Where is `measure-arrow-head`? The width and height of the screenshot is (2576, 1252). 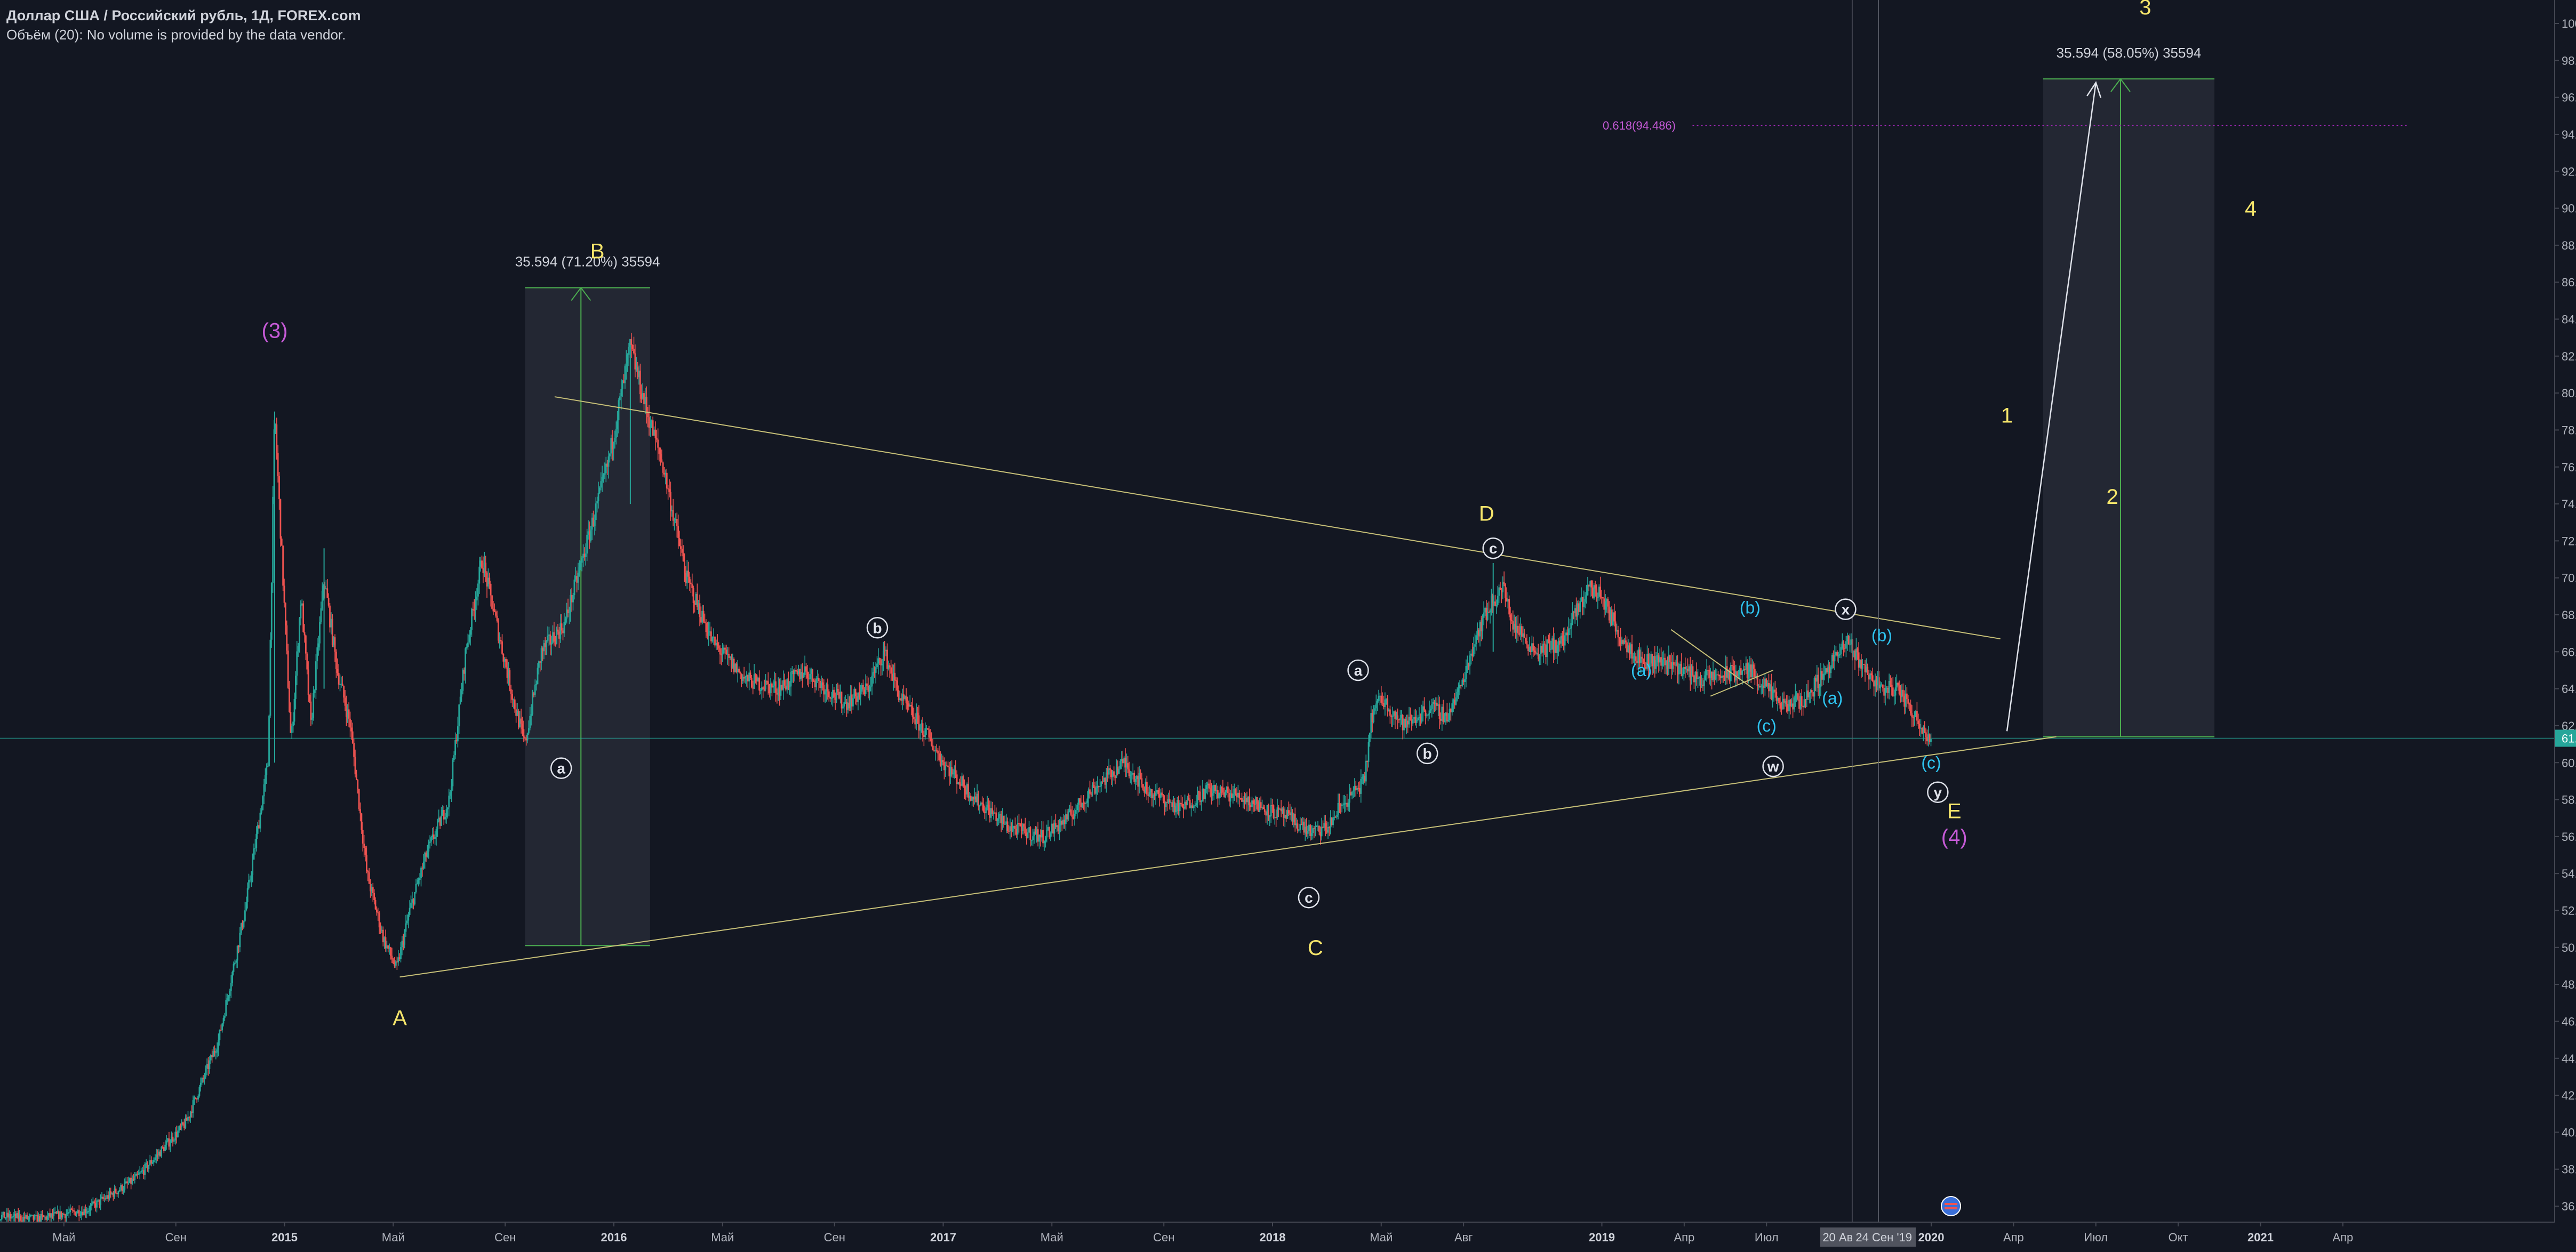 measure-arrow-head is located at coordinates (581, 293).